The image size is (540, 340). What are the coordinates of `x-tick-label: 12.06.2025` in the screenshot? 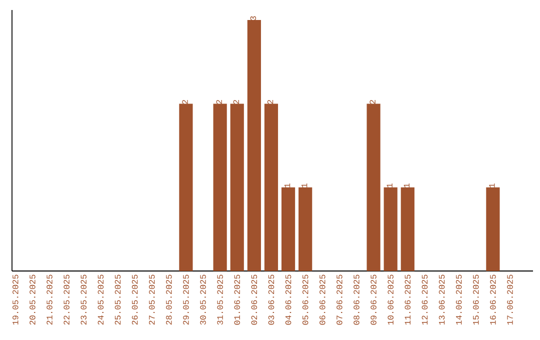 It's located at (425, 299).